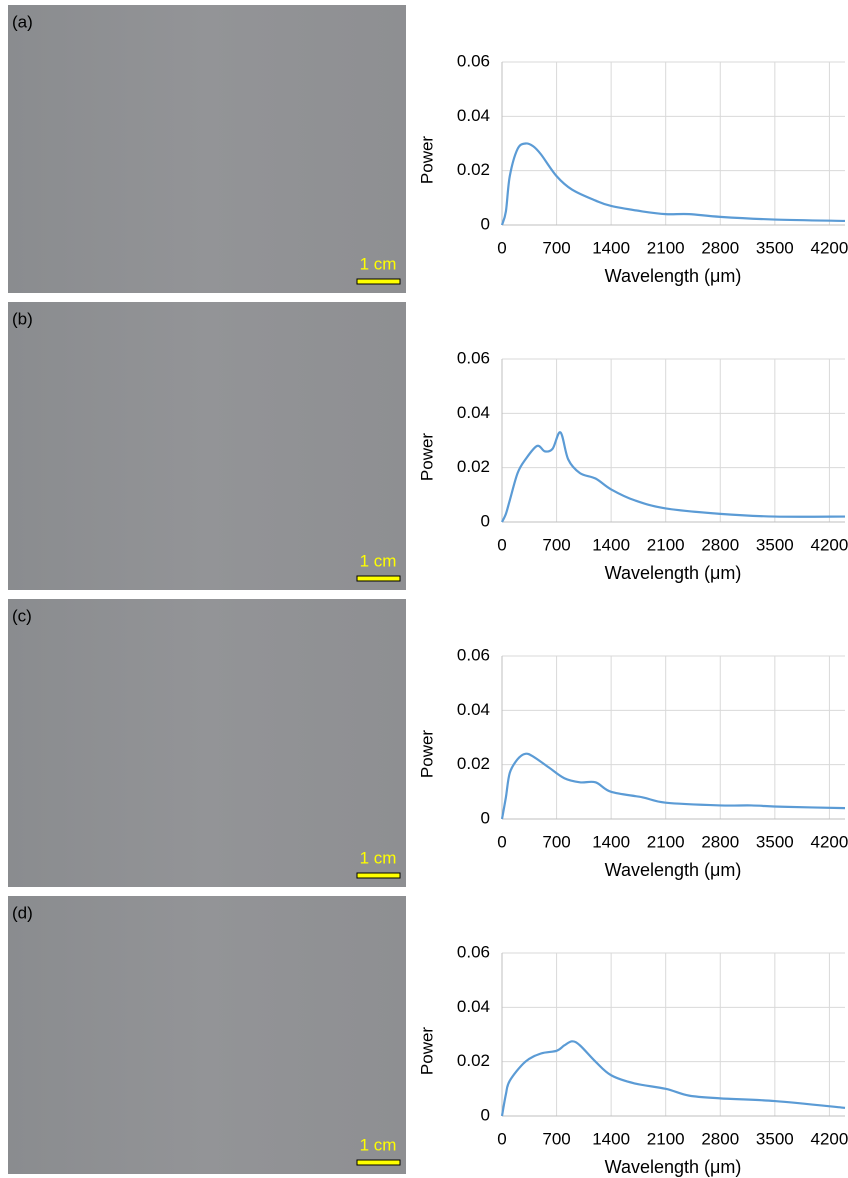  Describe the element at coordinates (22, 615) in the screenshot. I see `panel-label: (c)` at that location.